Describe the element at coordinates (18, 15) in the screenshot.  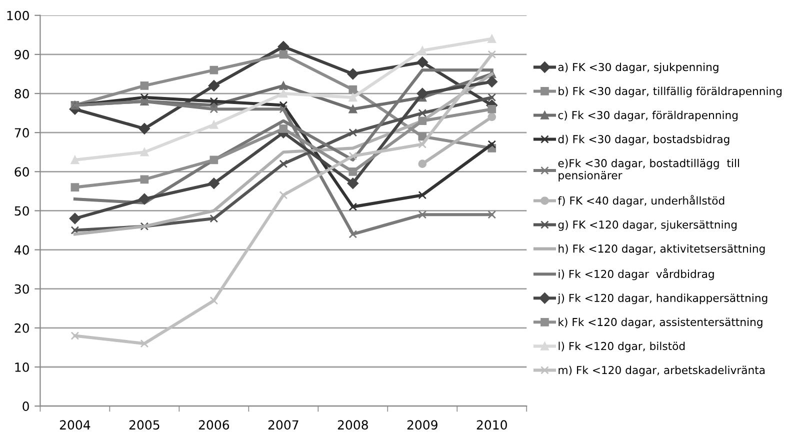
I see `y-tick-label: 100` at that location.